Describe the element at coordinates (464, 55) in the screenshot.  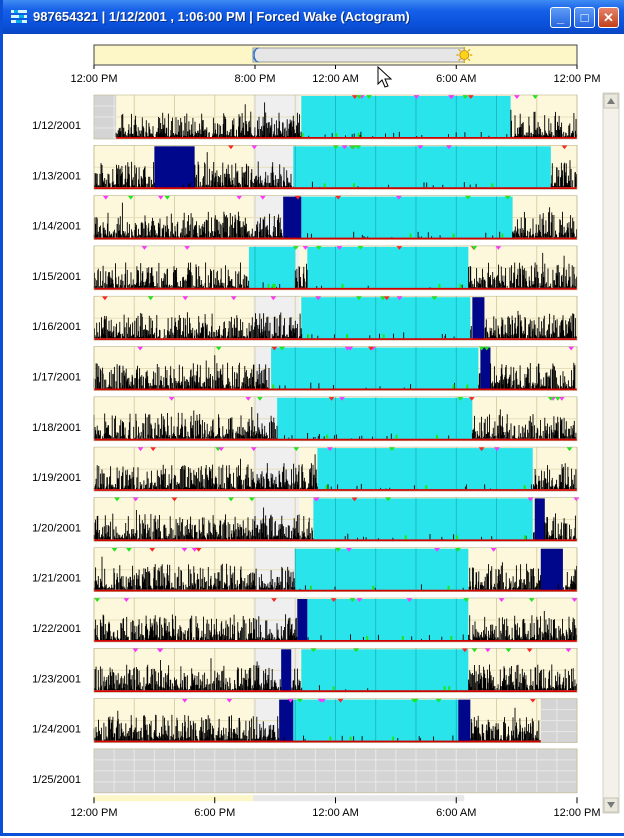
I see `sun-icon` at that location.